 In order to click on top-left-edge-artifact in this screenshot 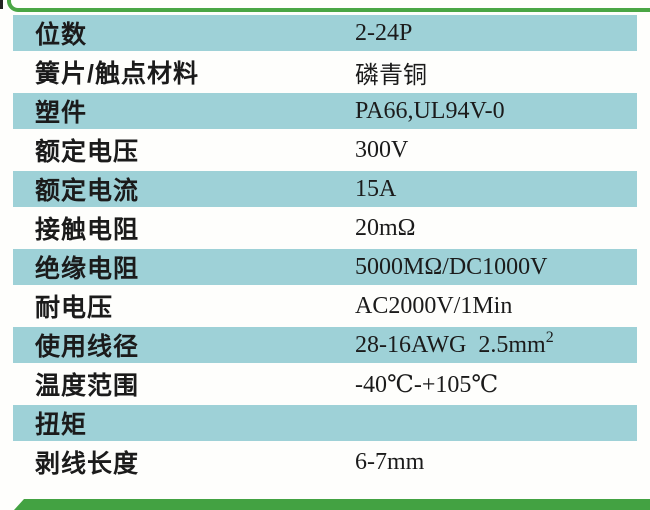, I will do `click(1, 4)`.